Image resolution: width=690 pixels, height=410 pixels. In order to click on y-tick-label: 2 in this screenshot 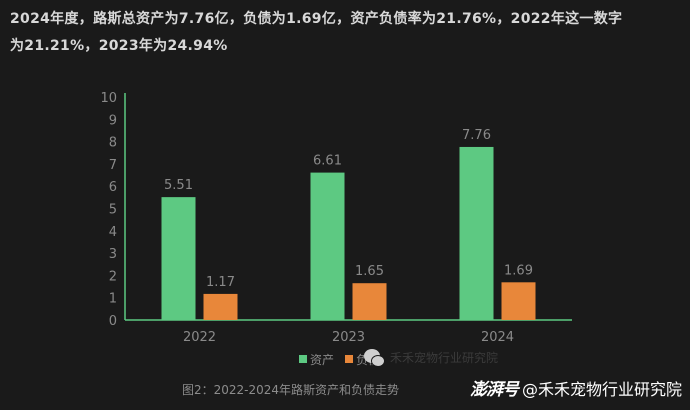, I will do `click(113, 276)`.